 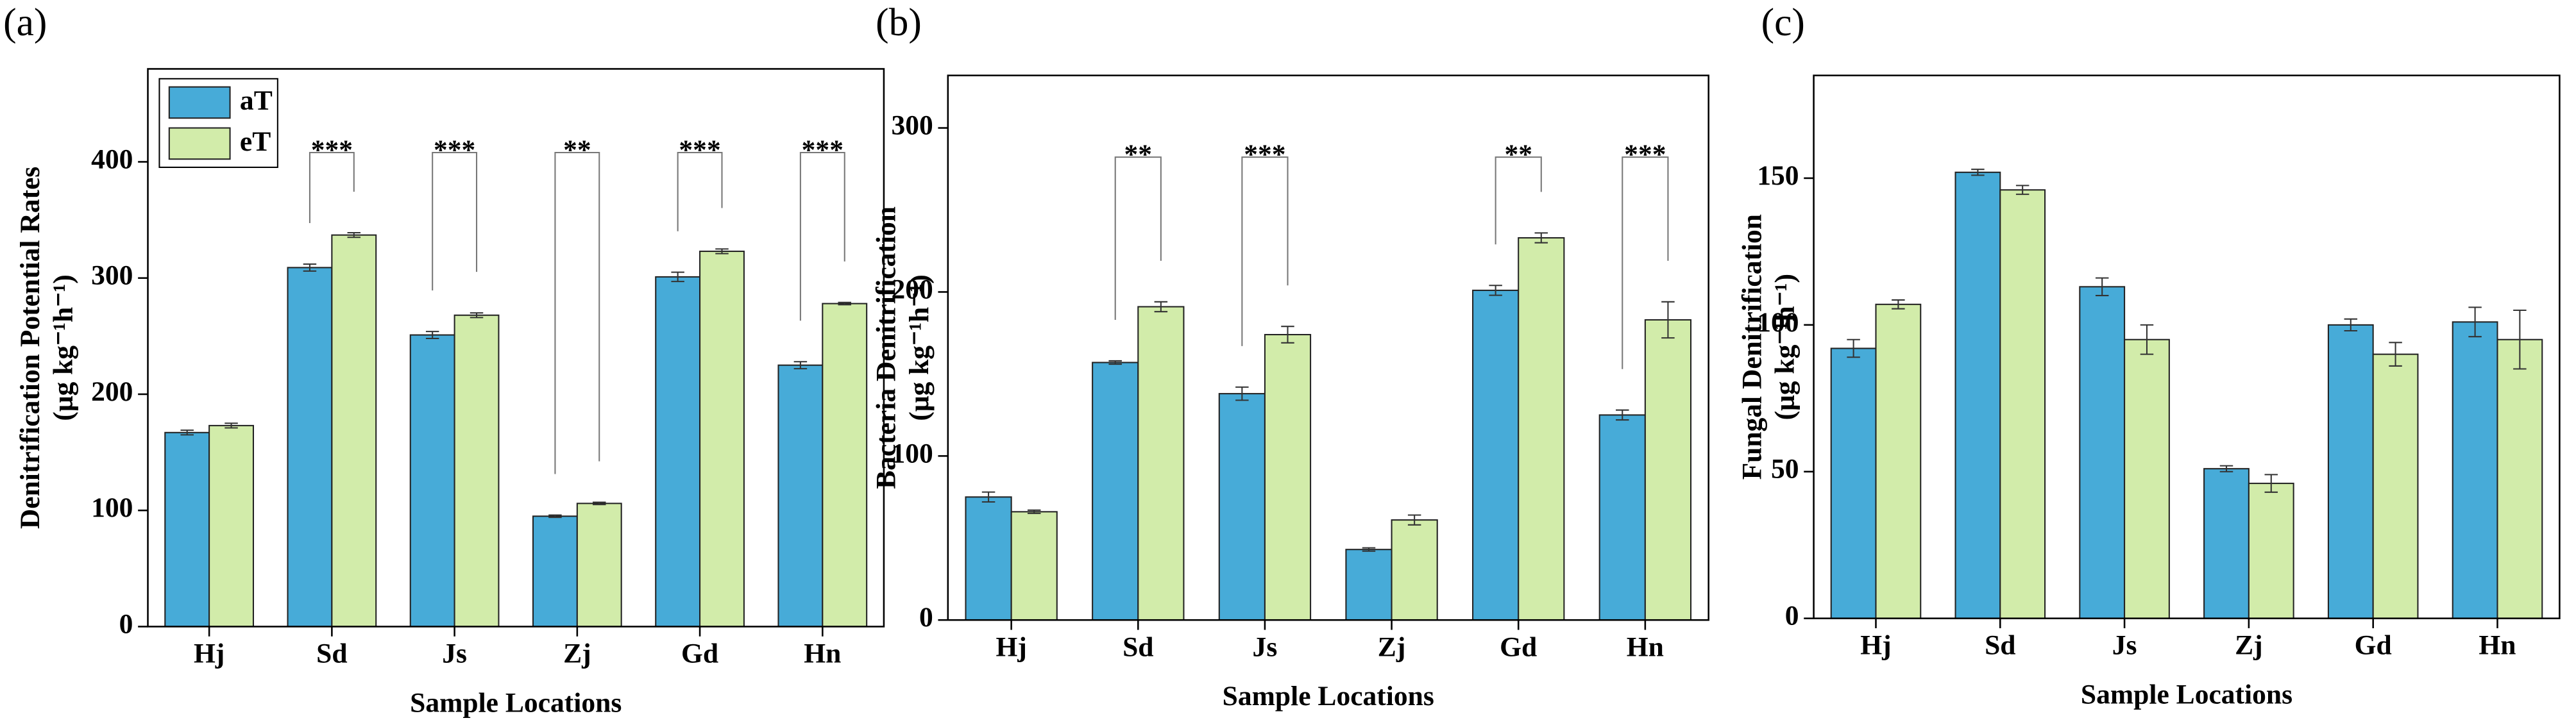 I want to click on y-tick-label: 0, so click(x=926, y=618).